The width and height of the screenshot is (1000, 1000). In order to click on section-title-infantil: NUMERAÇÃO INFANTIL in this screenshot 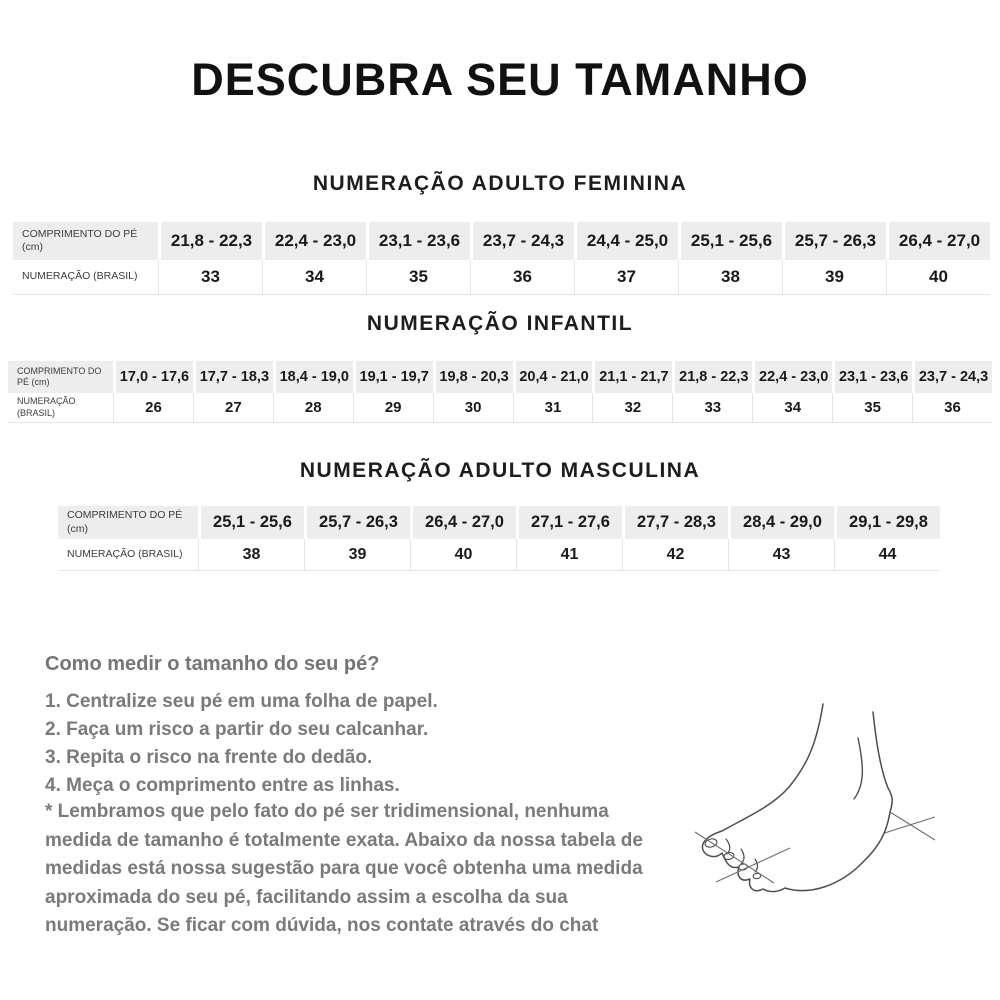, I will do `click(500, 323)`.